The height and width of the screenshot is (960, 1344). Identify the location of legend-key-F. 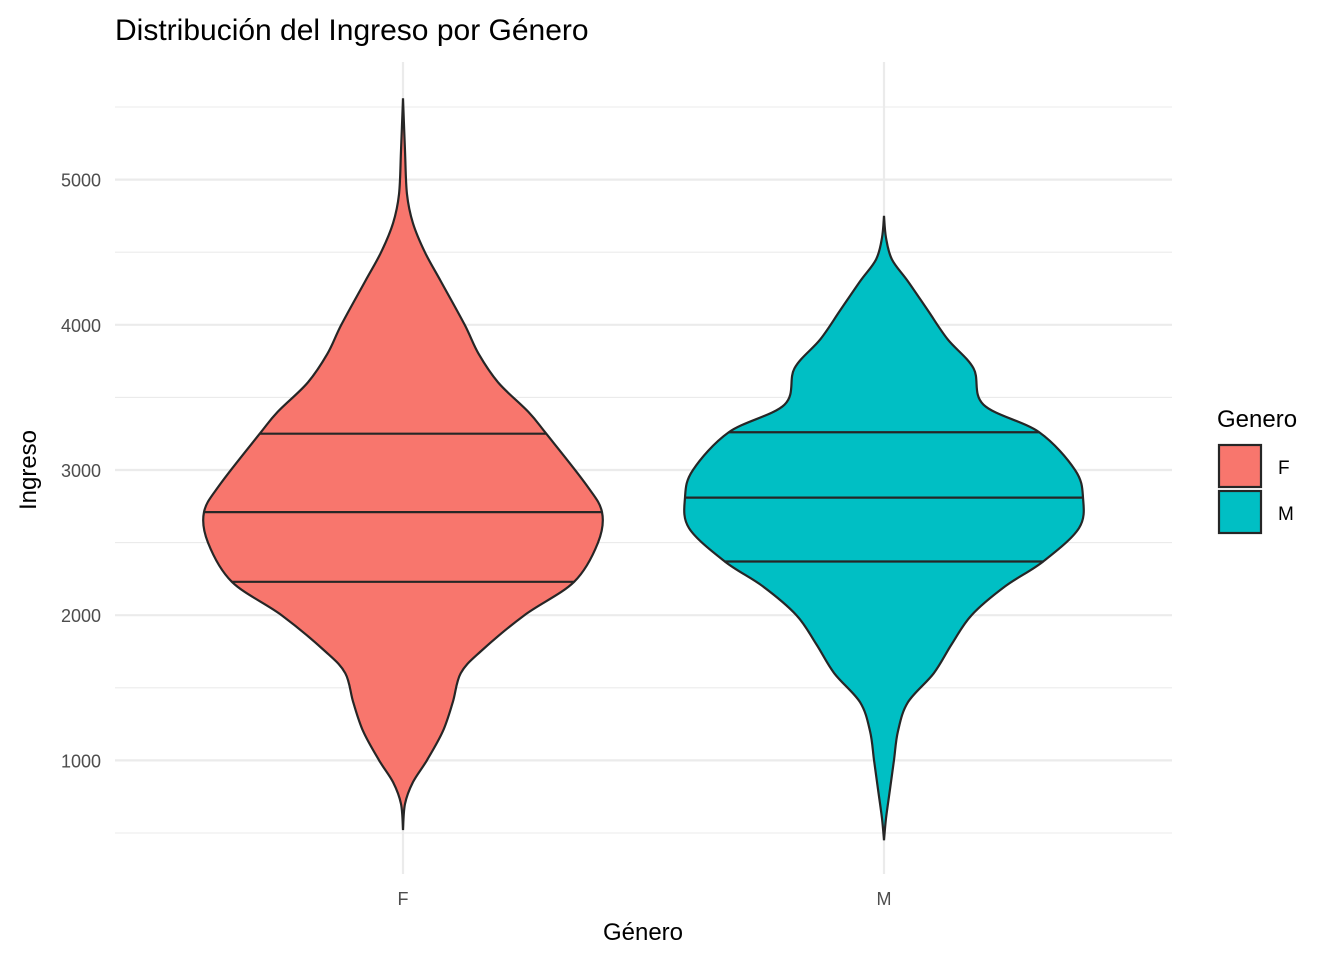
(1240, 466).